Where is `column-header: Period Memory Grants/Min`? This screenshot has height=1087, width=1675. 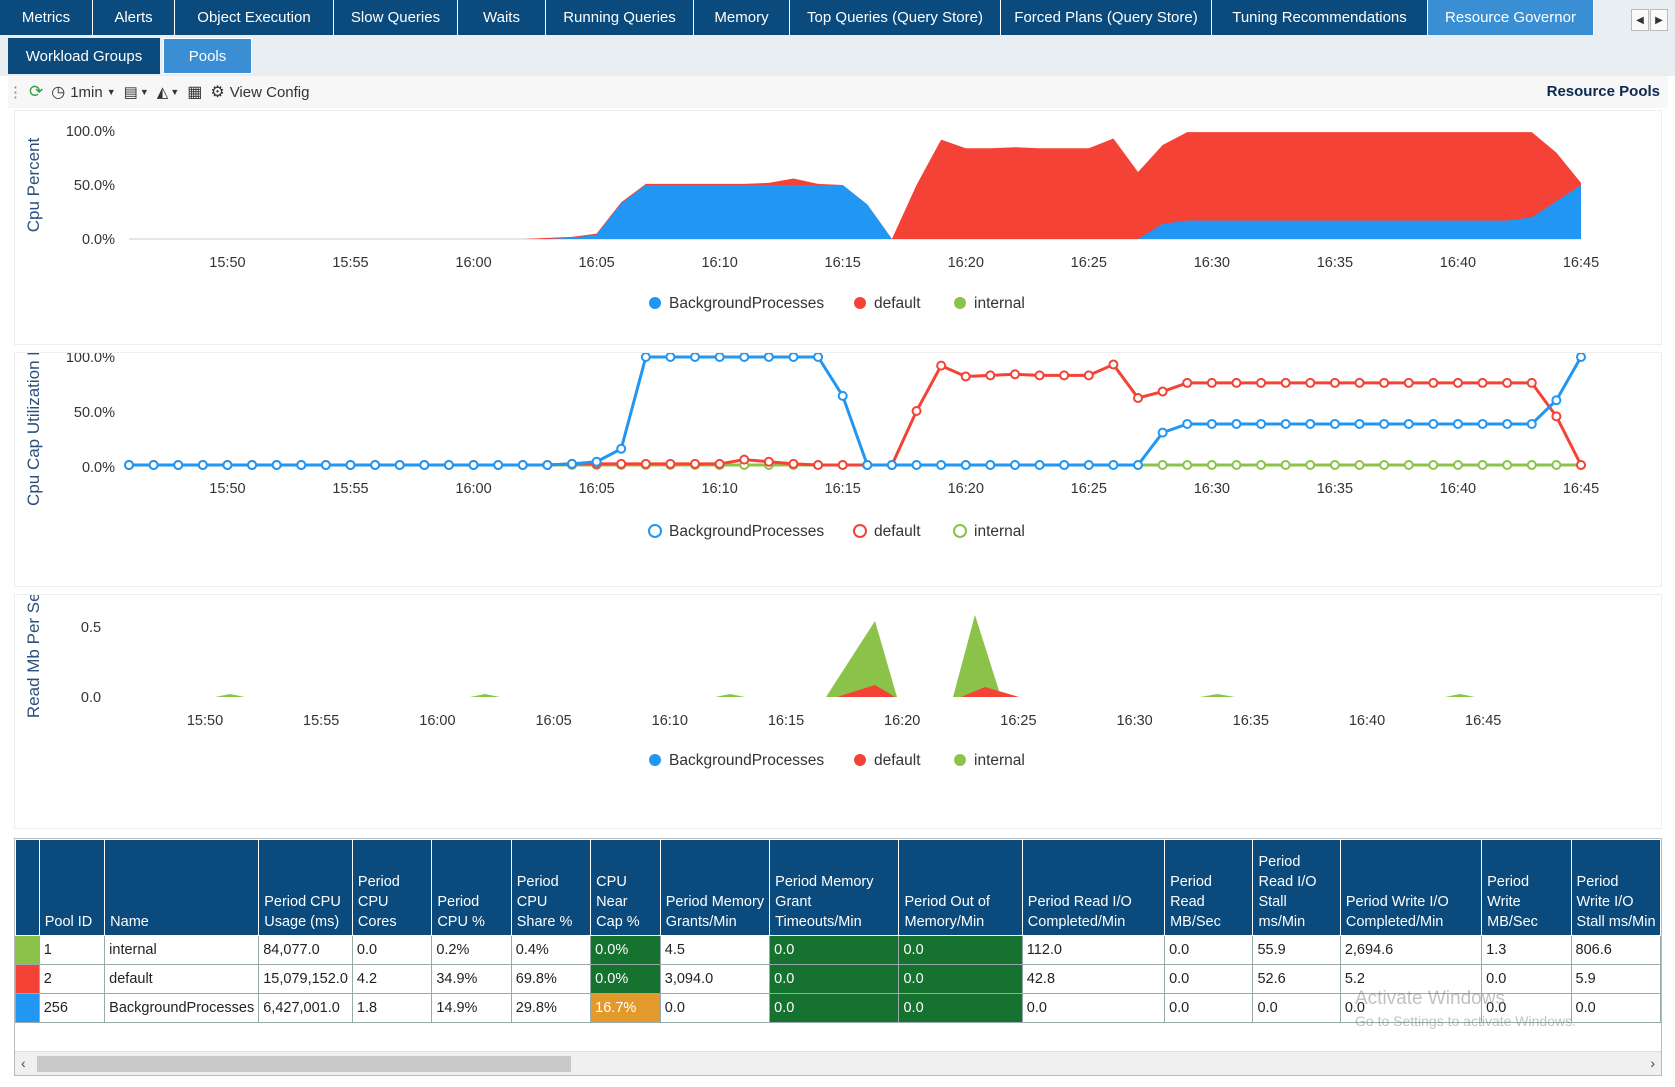
column-header: Period Memory Grants/Min is located at coordinates (715, 887).